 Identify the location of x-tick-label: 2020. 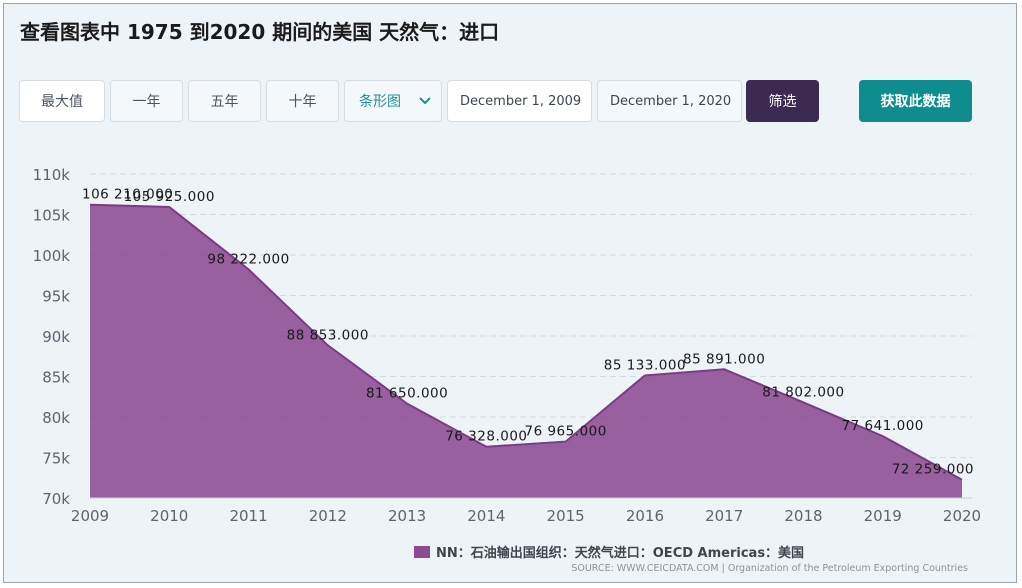
(962, 516).